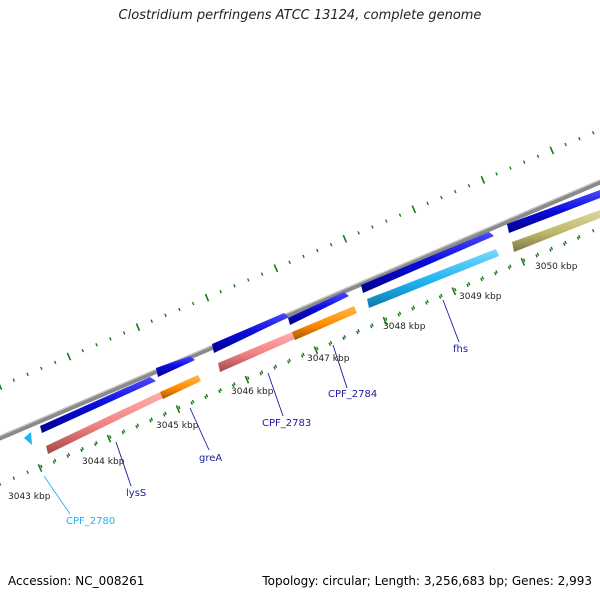 The image size is (600, 600). What do you see at coordinates (460, 349) in the screenshot?
I see `gene-label: fhs` at bounding box center [460, 349].